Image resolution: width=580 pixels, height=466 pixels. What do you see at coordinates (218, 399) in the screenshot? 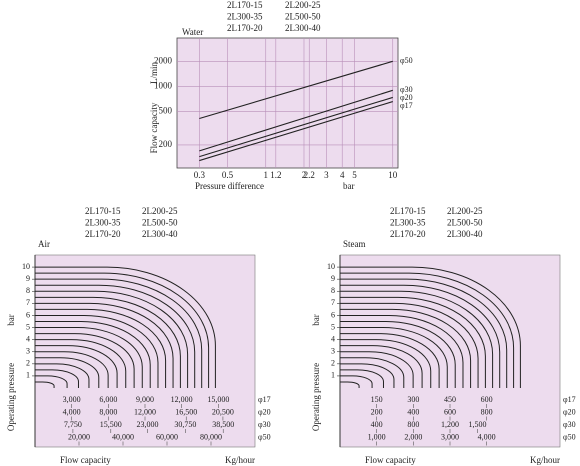
I see `scale-tick-label: 15,000` at bounding box center [218, 399].